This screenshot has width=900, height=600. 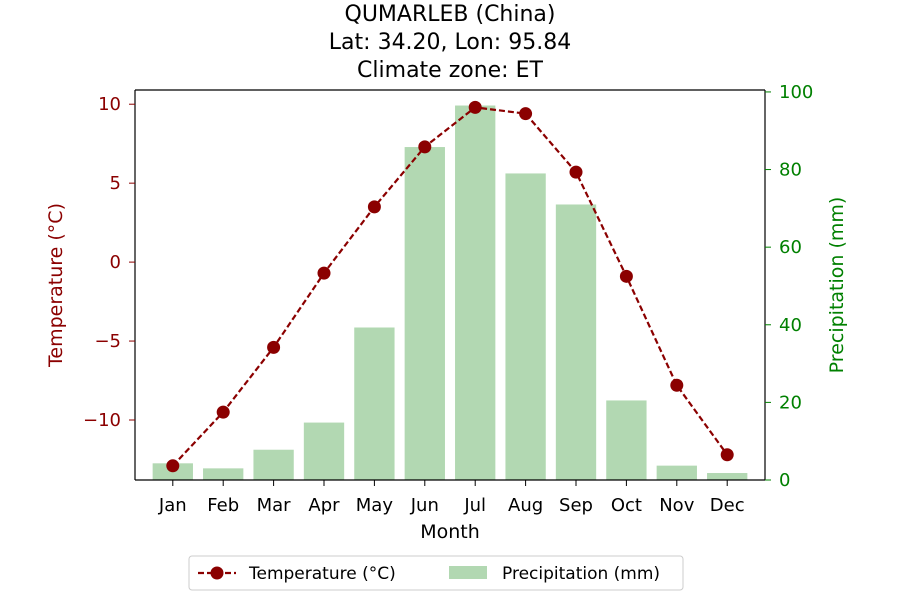 I want to click on title-line-3: Climate zone: ET, so click(x=450, y=70).